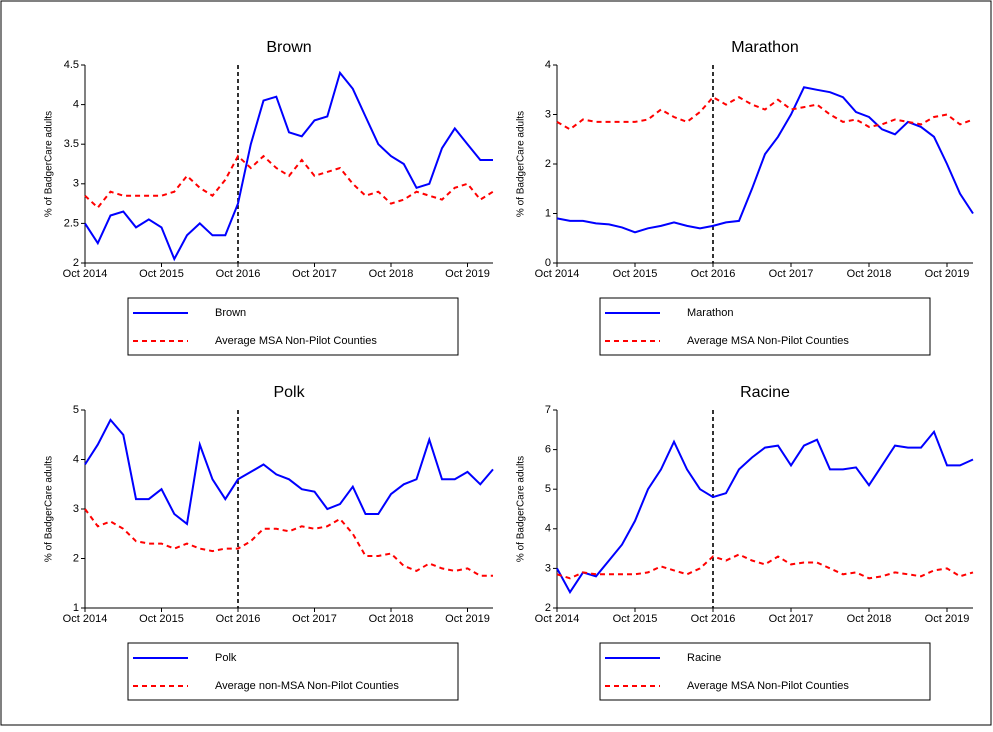 This screenshot has width=993, height=732. I want to click on chart-title: Marathon, so click(765, 47).